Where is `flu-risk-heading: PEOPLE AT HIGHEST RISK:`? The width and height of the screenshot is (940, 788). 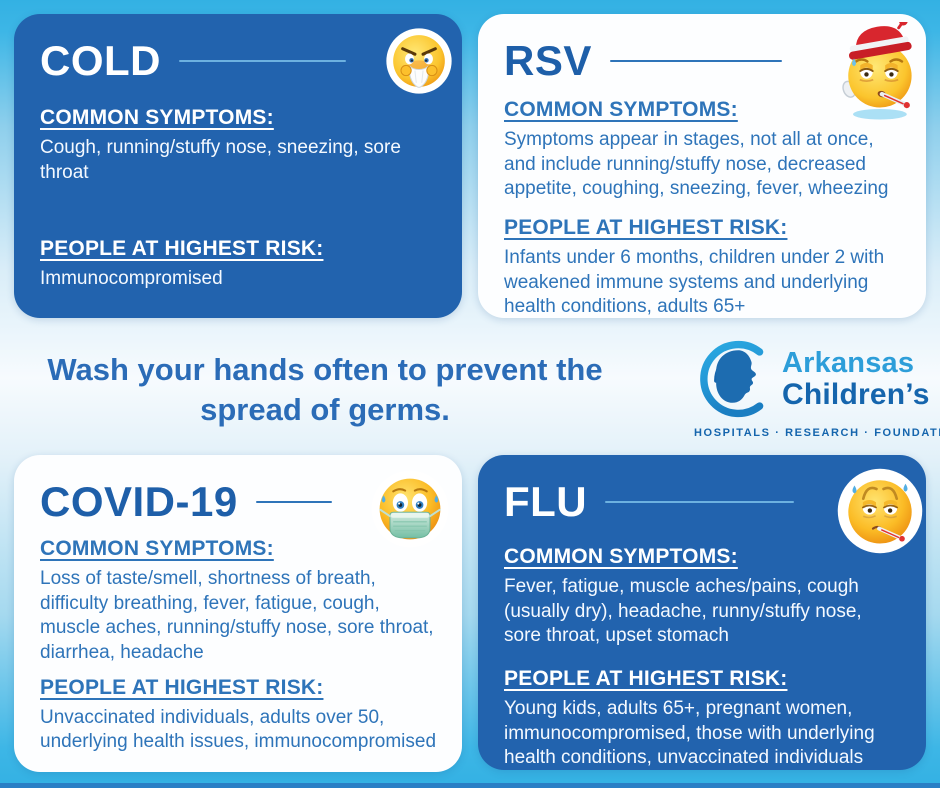 flu-risk-heading: PEOPLE AT HIGHEST RISK: is located at coordinates (646, 679).